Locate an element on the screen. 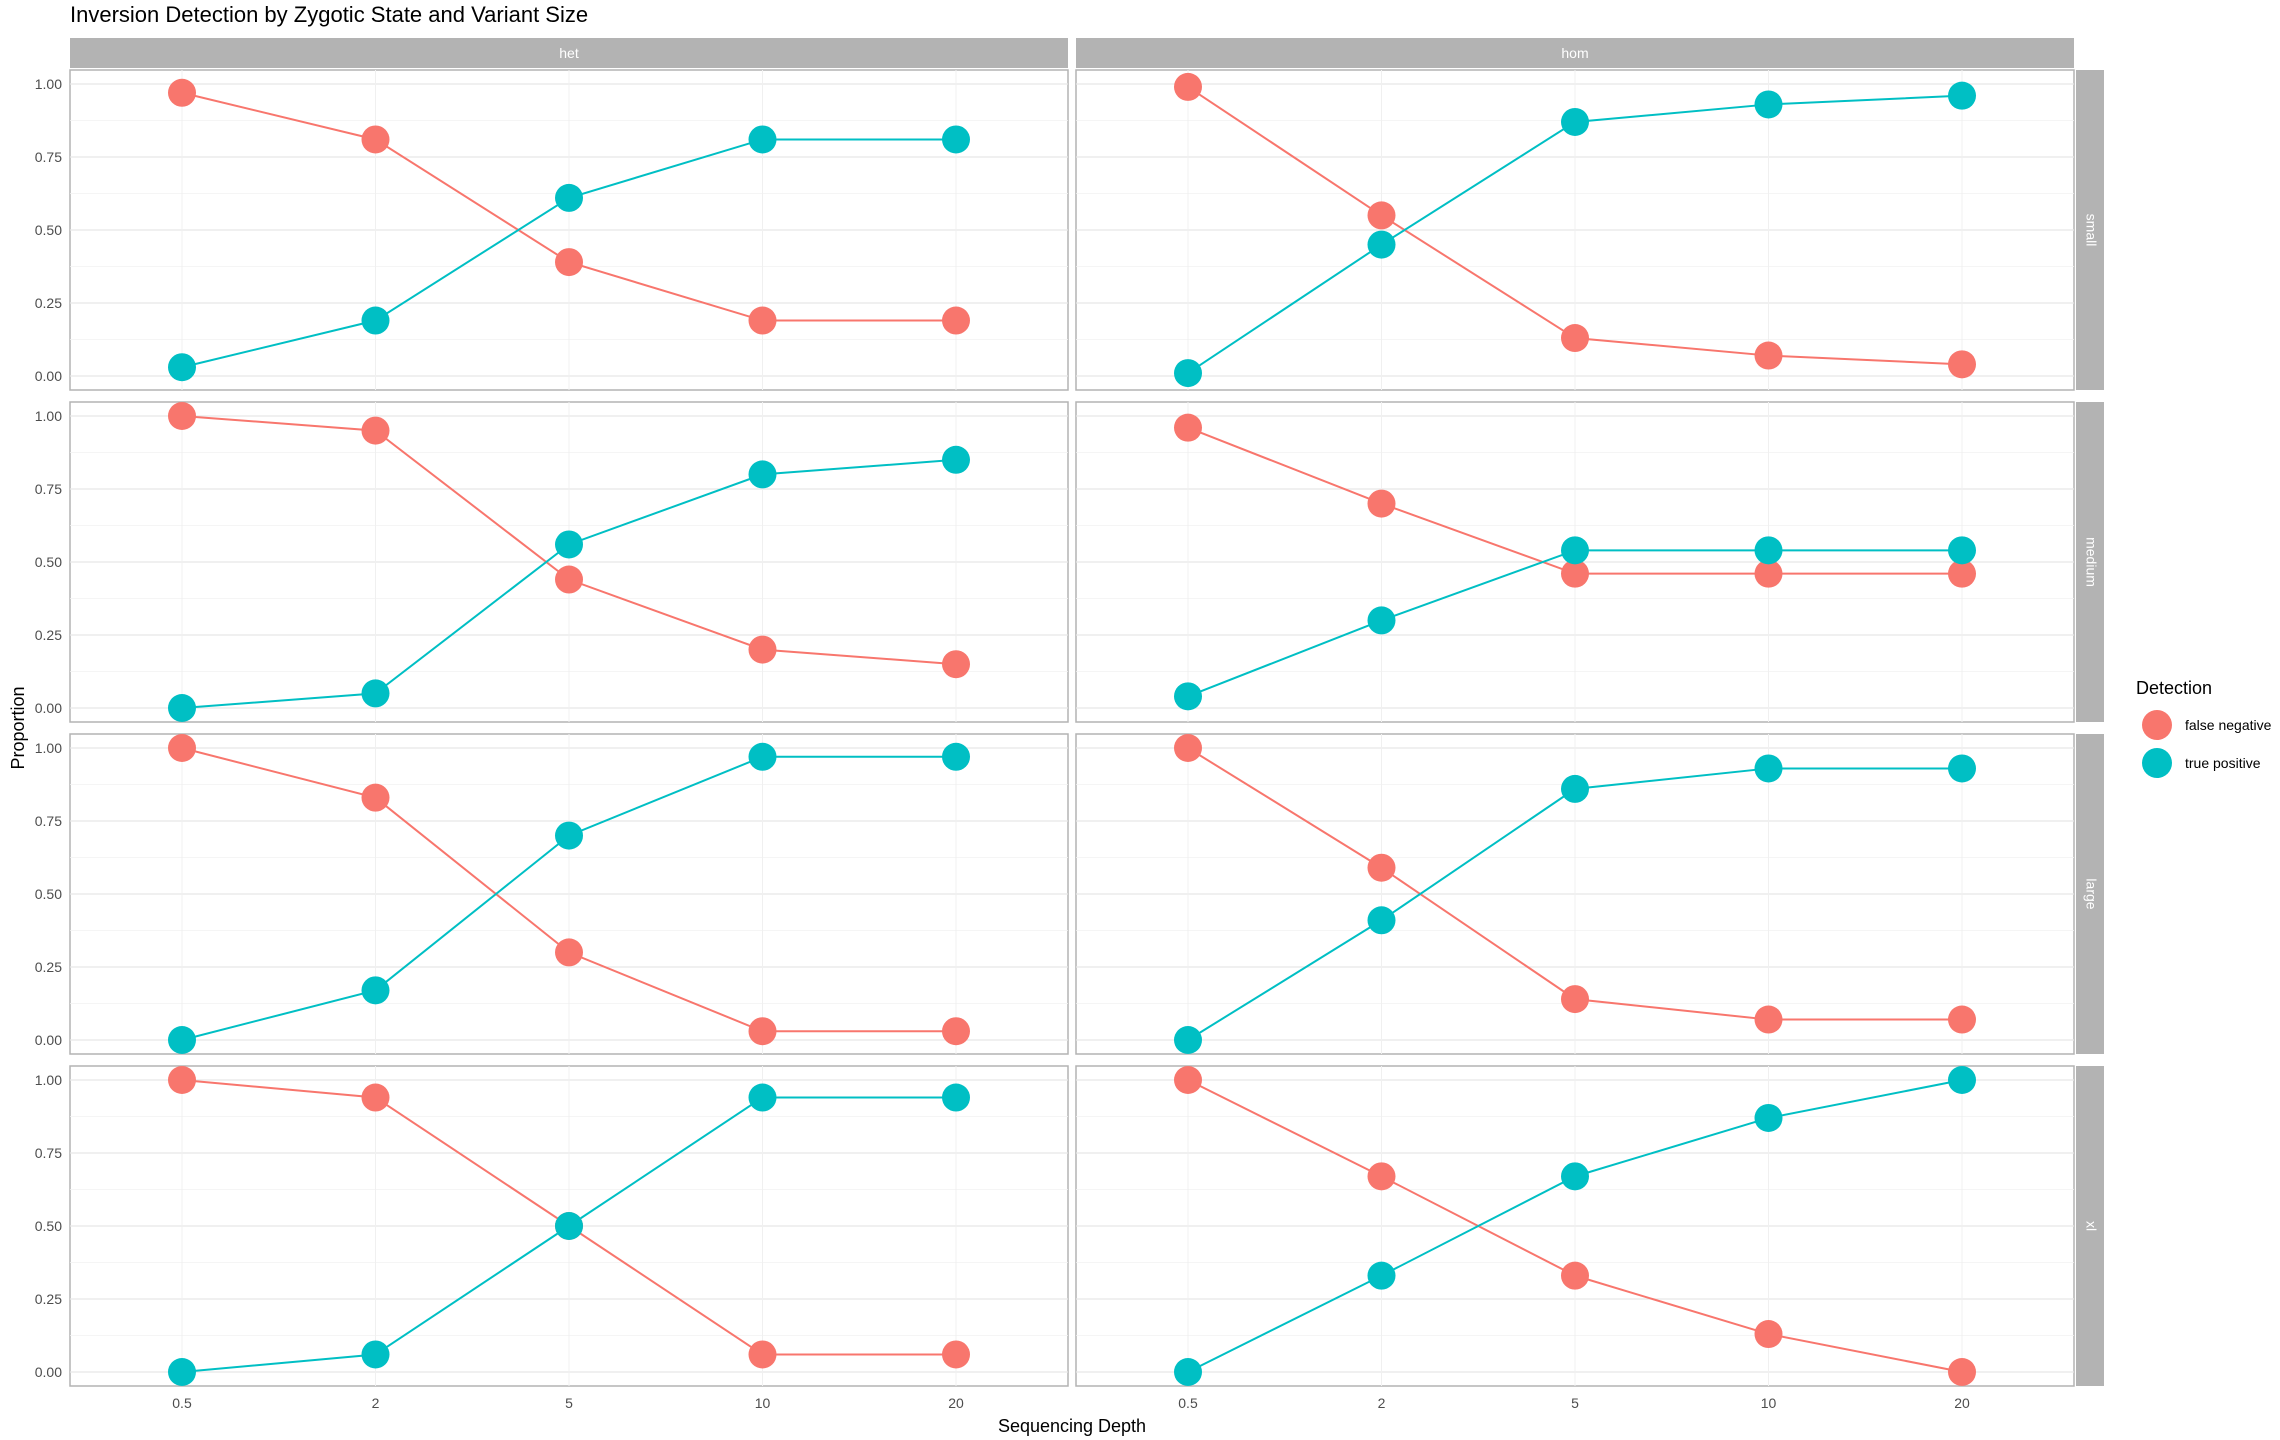 Image resolution: width=2280 pixels, height=1440 pixels. x-tick-label: 0.5 is located at coordinates (1188, 1403).